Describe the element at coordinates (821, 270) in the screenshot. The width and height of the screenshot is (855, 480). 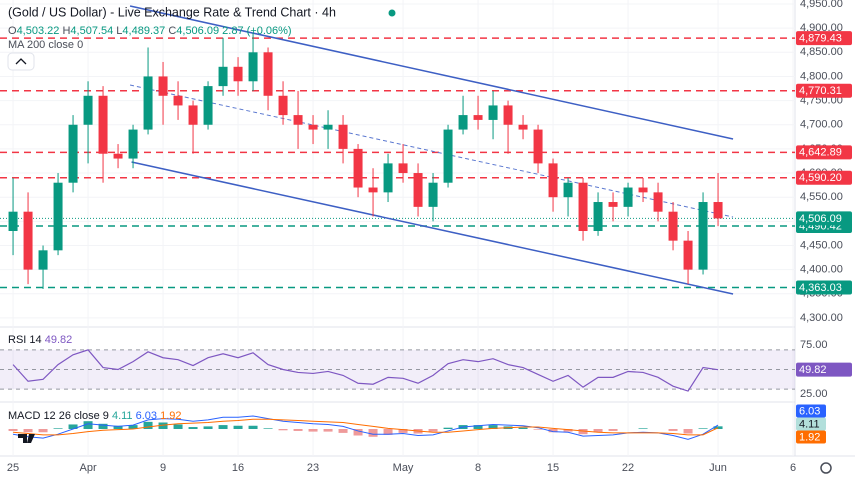
I see `y-tick-label: 4,400.00` at that location.